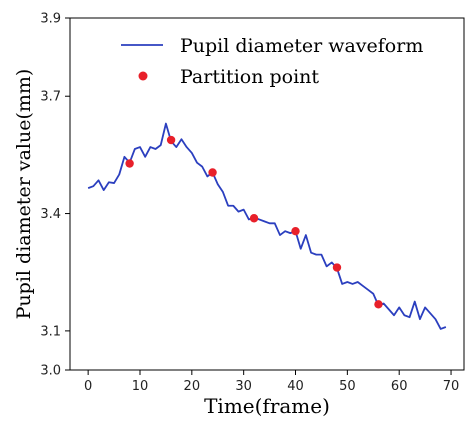 The height and width of the screenshot is (424, 474). Describe the element at coordinates (88, 386) in the screenshot. I see `x-tick-label: 0` at that location.